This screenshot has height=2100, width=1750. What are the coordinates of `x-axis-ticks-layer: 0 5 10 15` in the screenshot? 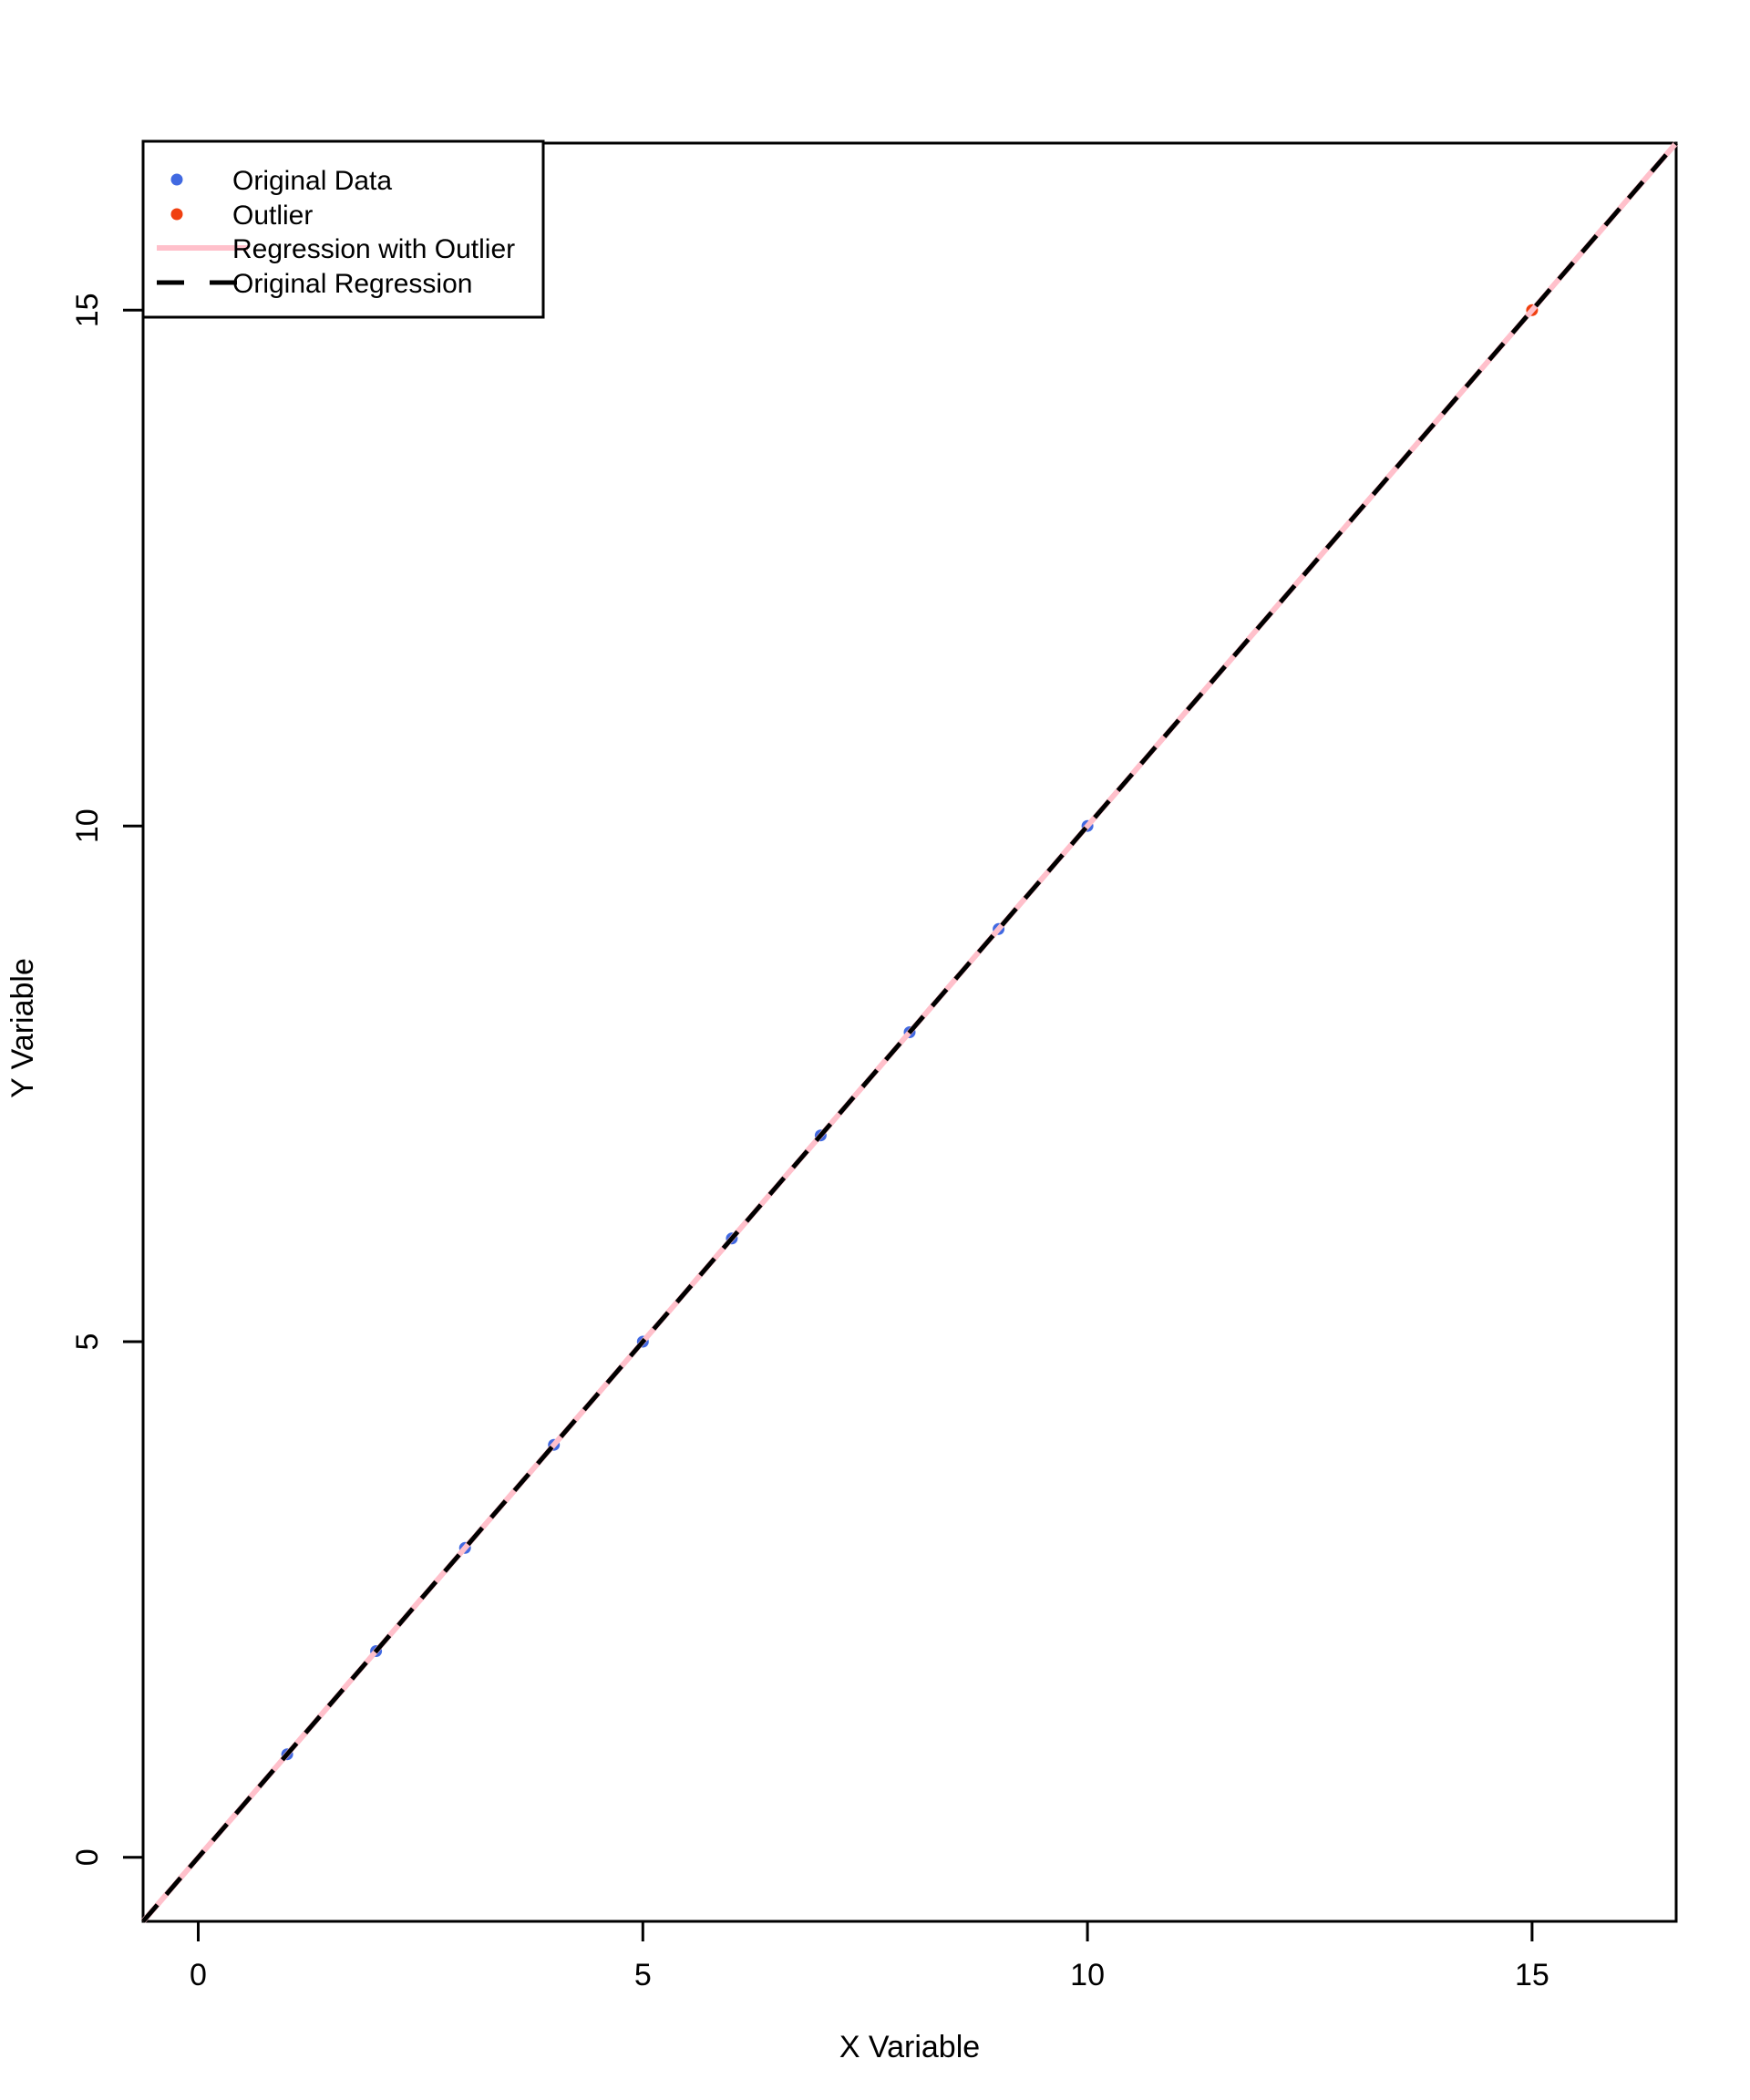 It's located at (869, 1956).